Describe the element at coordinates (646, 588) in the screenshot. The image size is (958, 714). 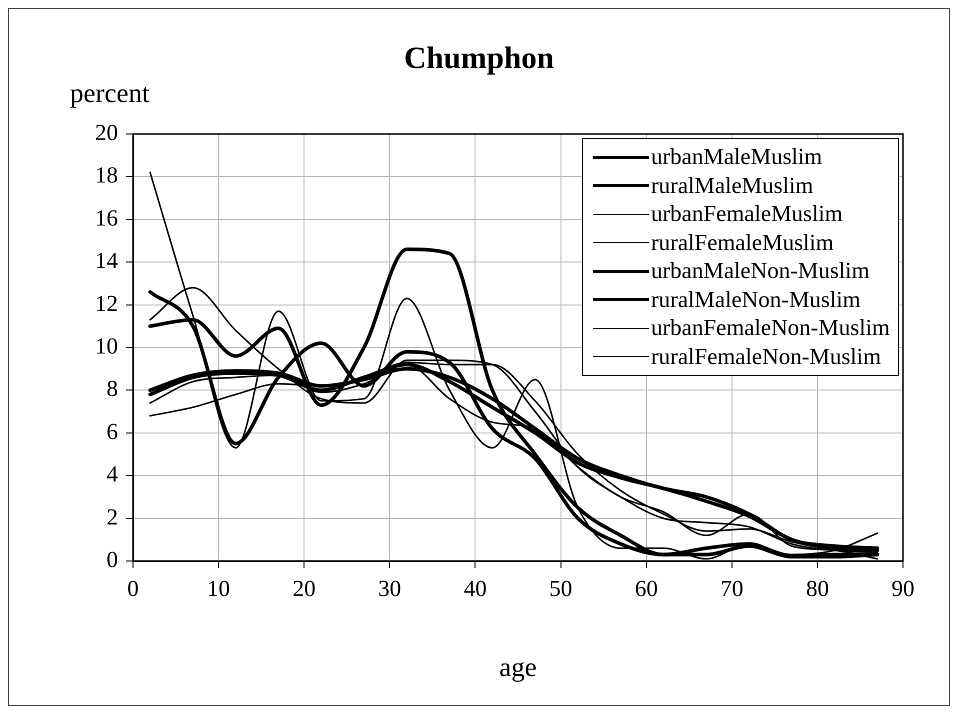
I see `x-tick-label: 60` at that location.